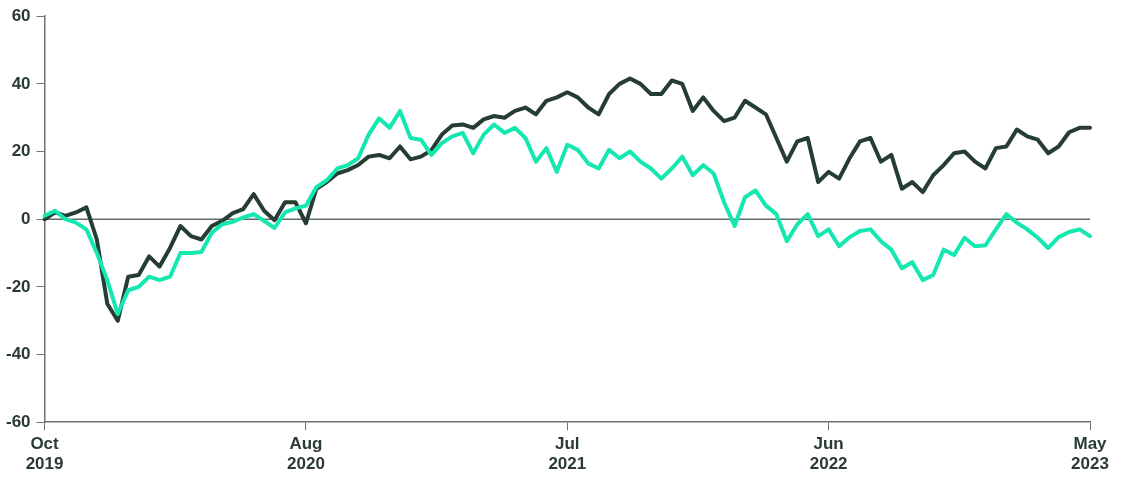 The image size is (1130, 479). What do you see at coordinates (18, 354) in the screenshot?
I see `y-tick-label: -40` at bounding box center [18, 354].